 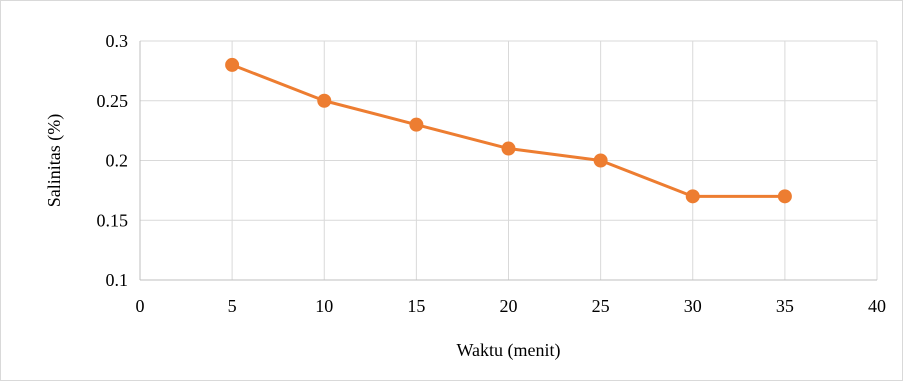 I want to click on x-axis-tick-labels: 0 5 10 15 20 25 30 35 40, so click(x=511, y=306).